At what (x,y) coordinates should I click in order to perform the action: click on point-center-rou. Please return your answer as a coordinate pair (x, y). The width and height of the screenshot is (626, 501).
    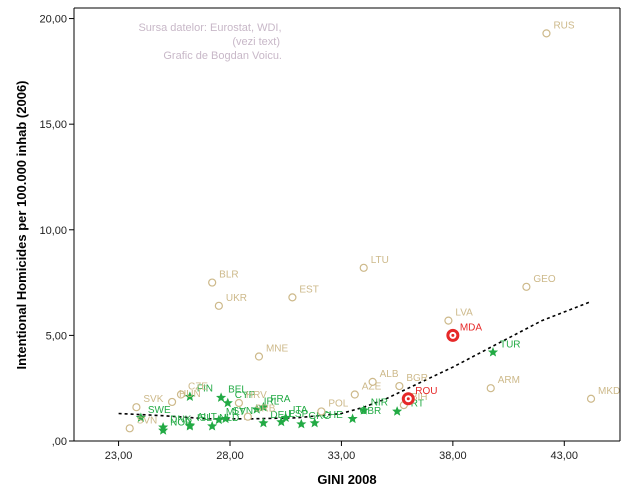
    Looking at the image, I should click on (408, 399).